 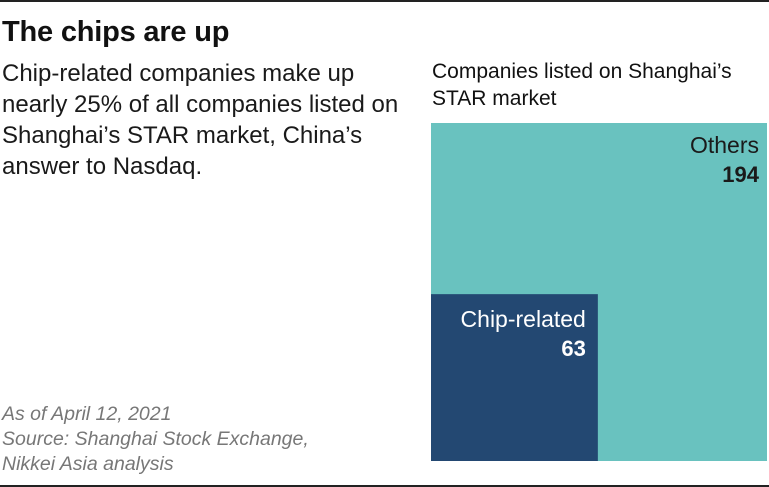 I want to click on source-note-continued: Nikkei Asia analysis, so click(x=88, y=464).